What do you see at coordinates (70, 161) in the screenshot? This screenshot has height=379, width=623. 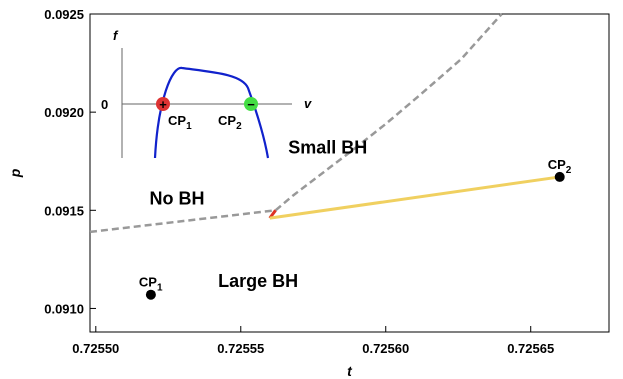 I see `y-axis: 0.0910 0.0915 0.0920 0.0925` at bounding box center [70, 161].